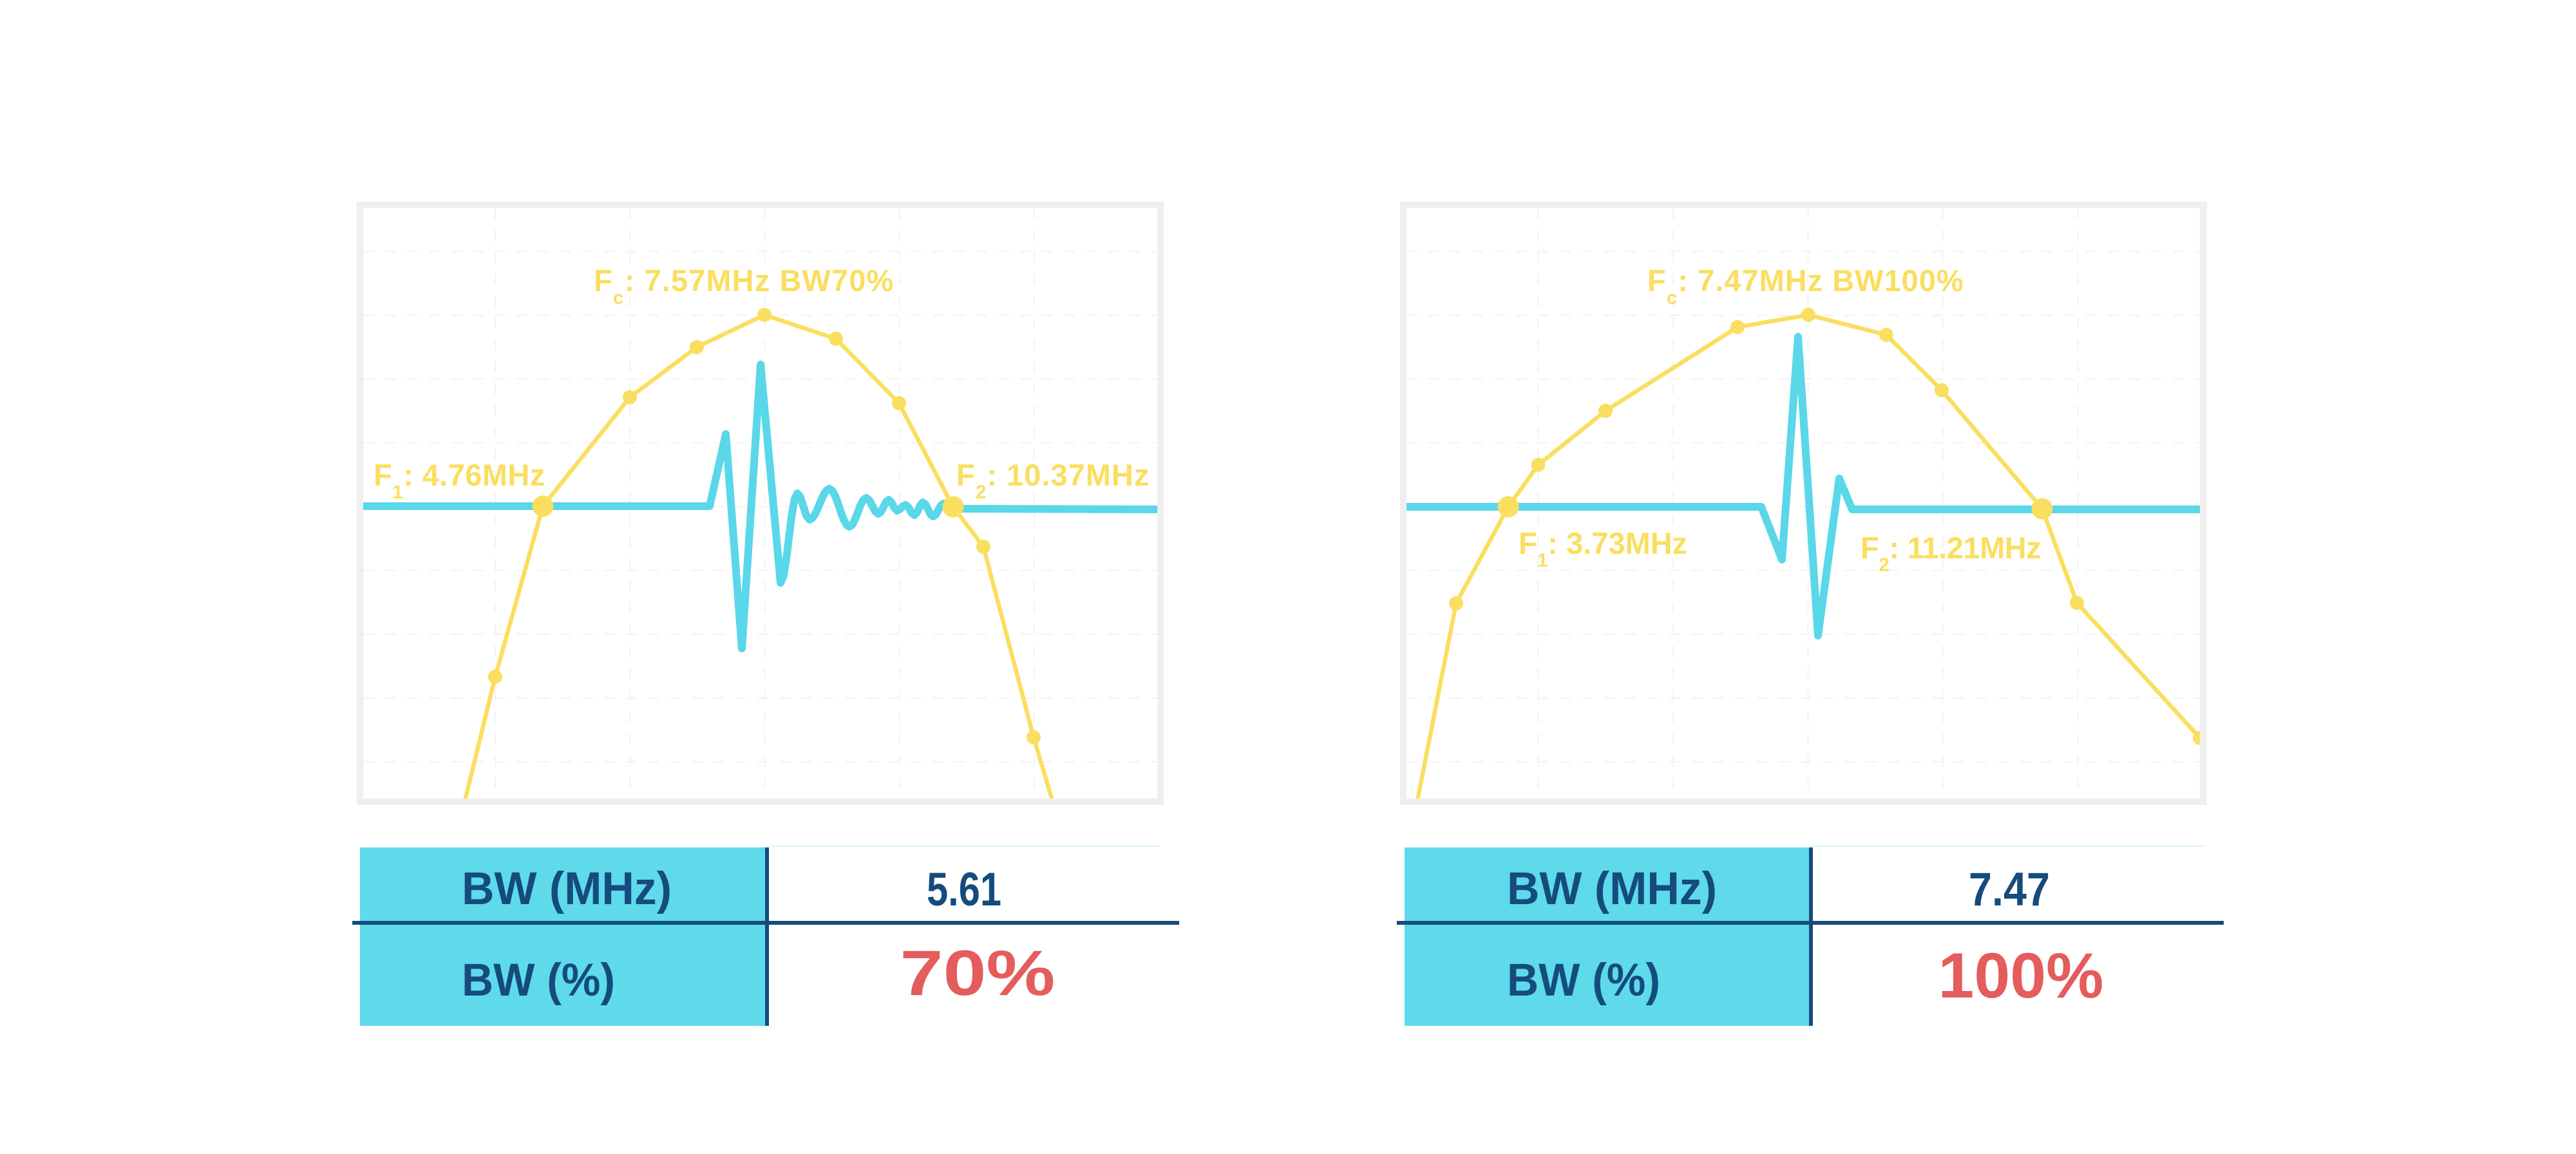 The image size is (2576, 1154). Describe the element at coordinates (2010, 890) in the screenshot. I see `svg-text: 7.47` at that location.